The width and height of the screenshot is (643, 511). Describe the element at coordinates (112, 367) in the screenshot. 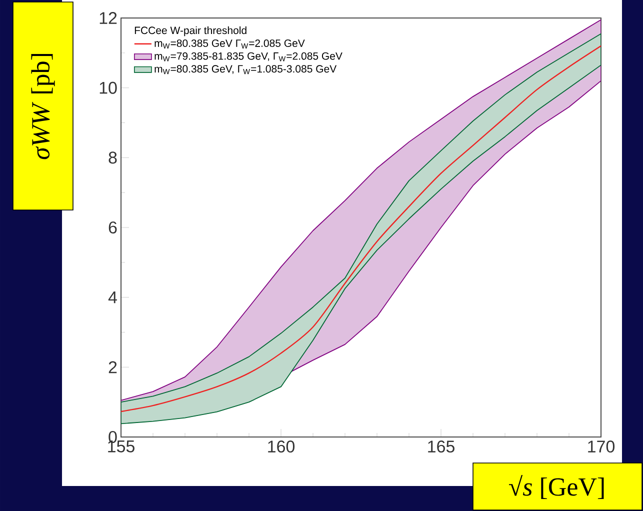

I see `y-tick-label: 2` at that location.